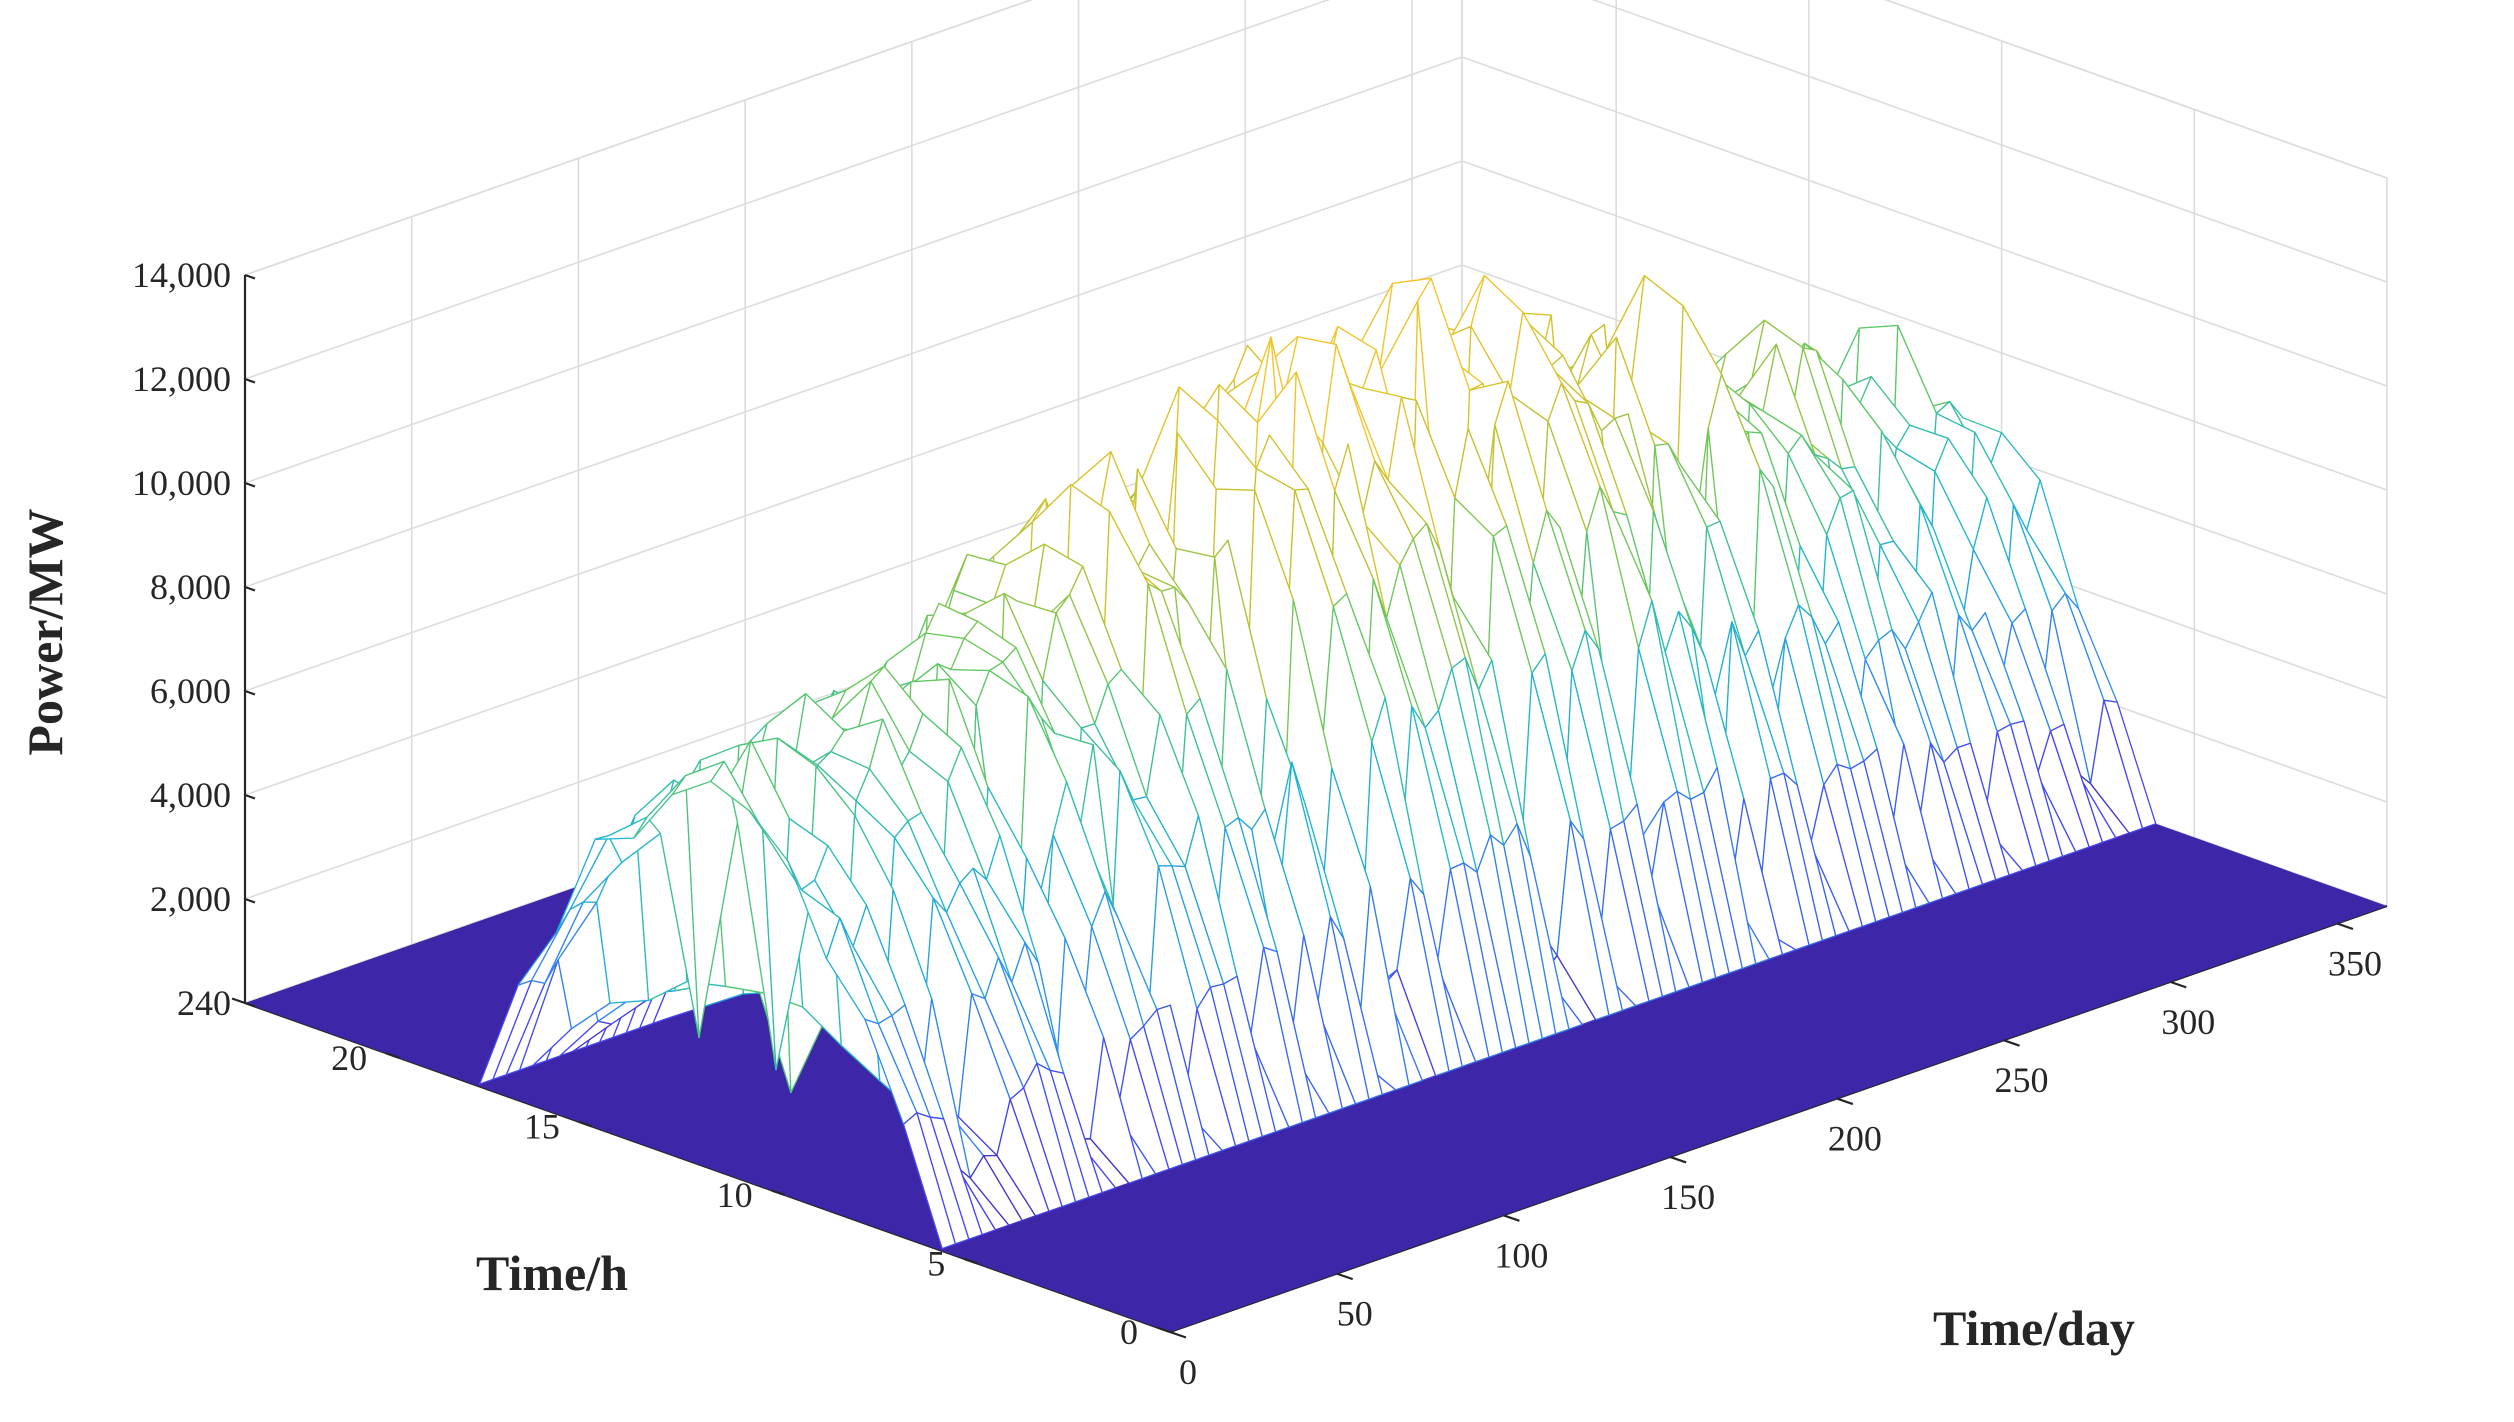 The image size is (2514, 1422). I want to click on x-axis-label: Time/day, so click(2034, 1328).